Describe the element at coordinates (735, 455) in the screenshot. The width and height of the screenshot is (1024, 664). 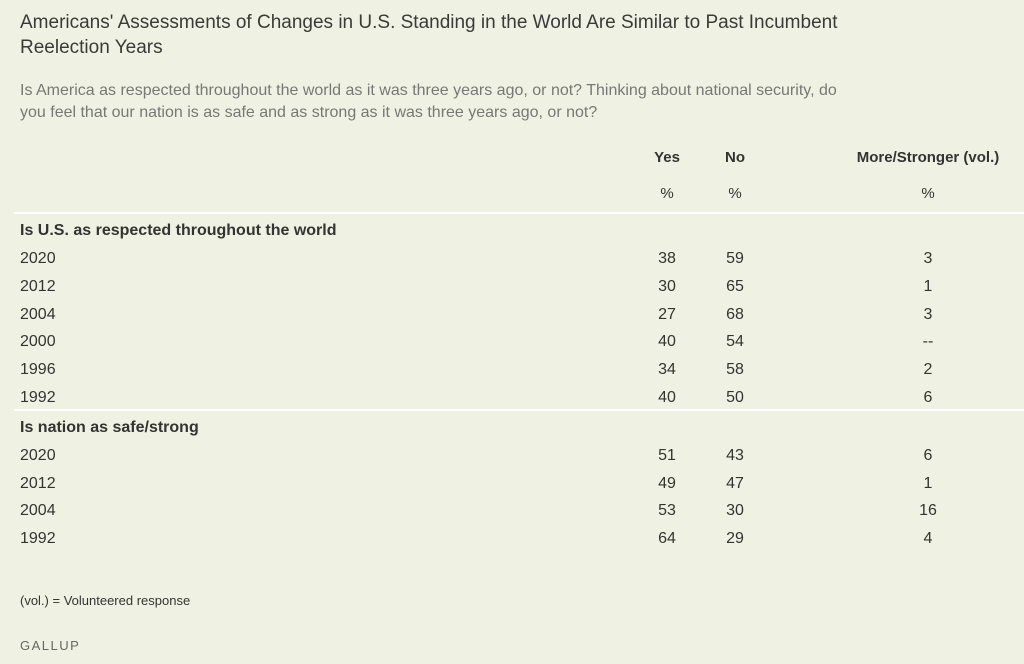
I see `cell: 43` at that location.